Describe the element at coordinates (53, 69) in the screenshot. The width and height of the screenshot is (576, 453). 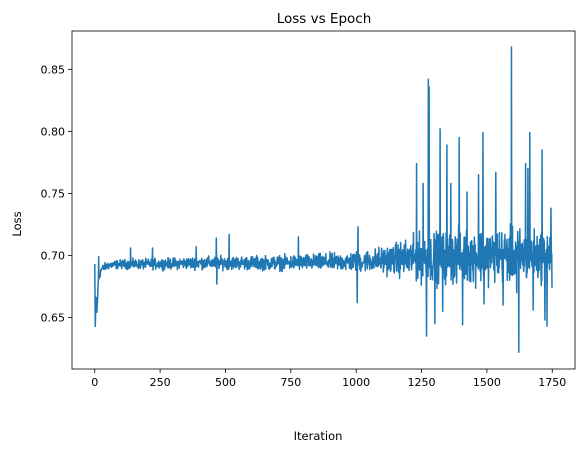
I see `y-tick-label: 0.85` at that location.